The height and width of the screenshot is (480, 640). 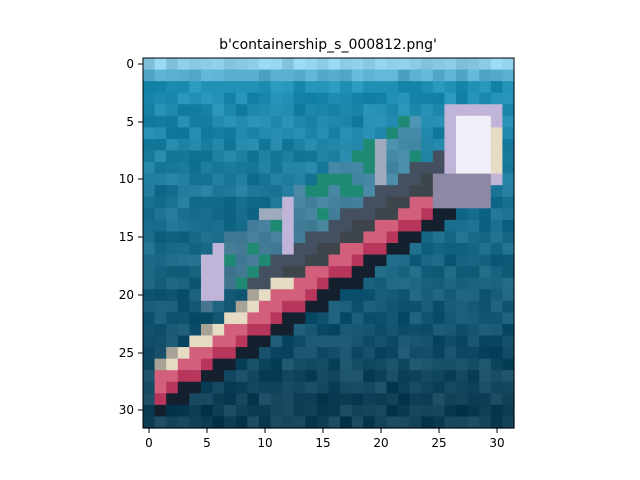 I want to click on y-tick: 15, so click(x=131, y=237).